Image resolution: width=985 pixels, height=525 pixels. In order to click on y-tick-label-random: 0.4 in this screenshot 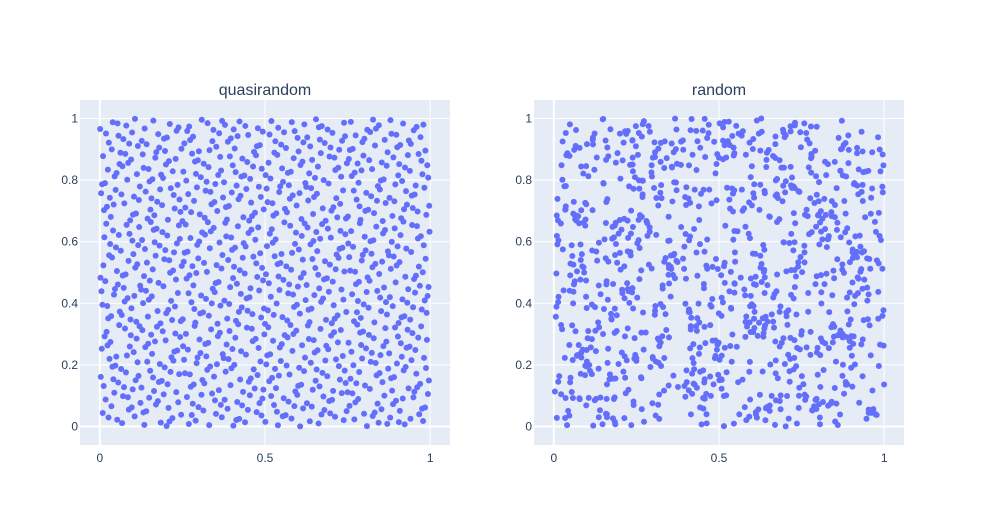, I will do `click(523, 303)`.